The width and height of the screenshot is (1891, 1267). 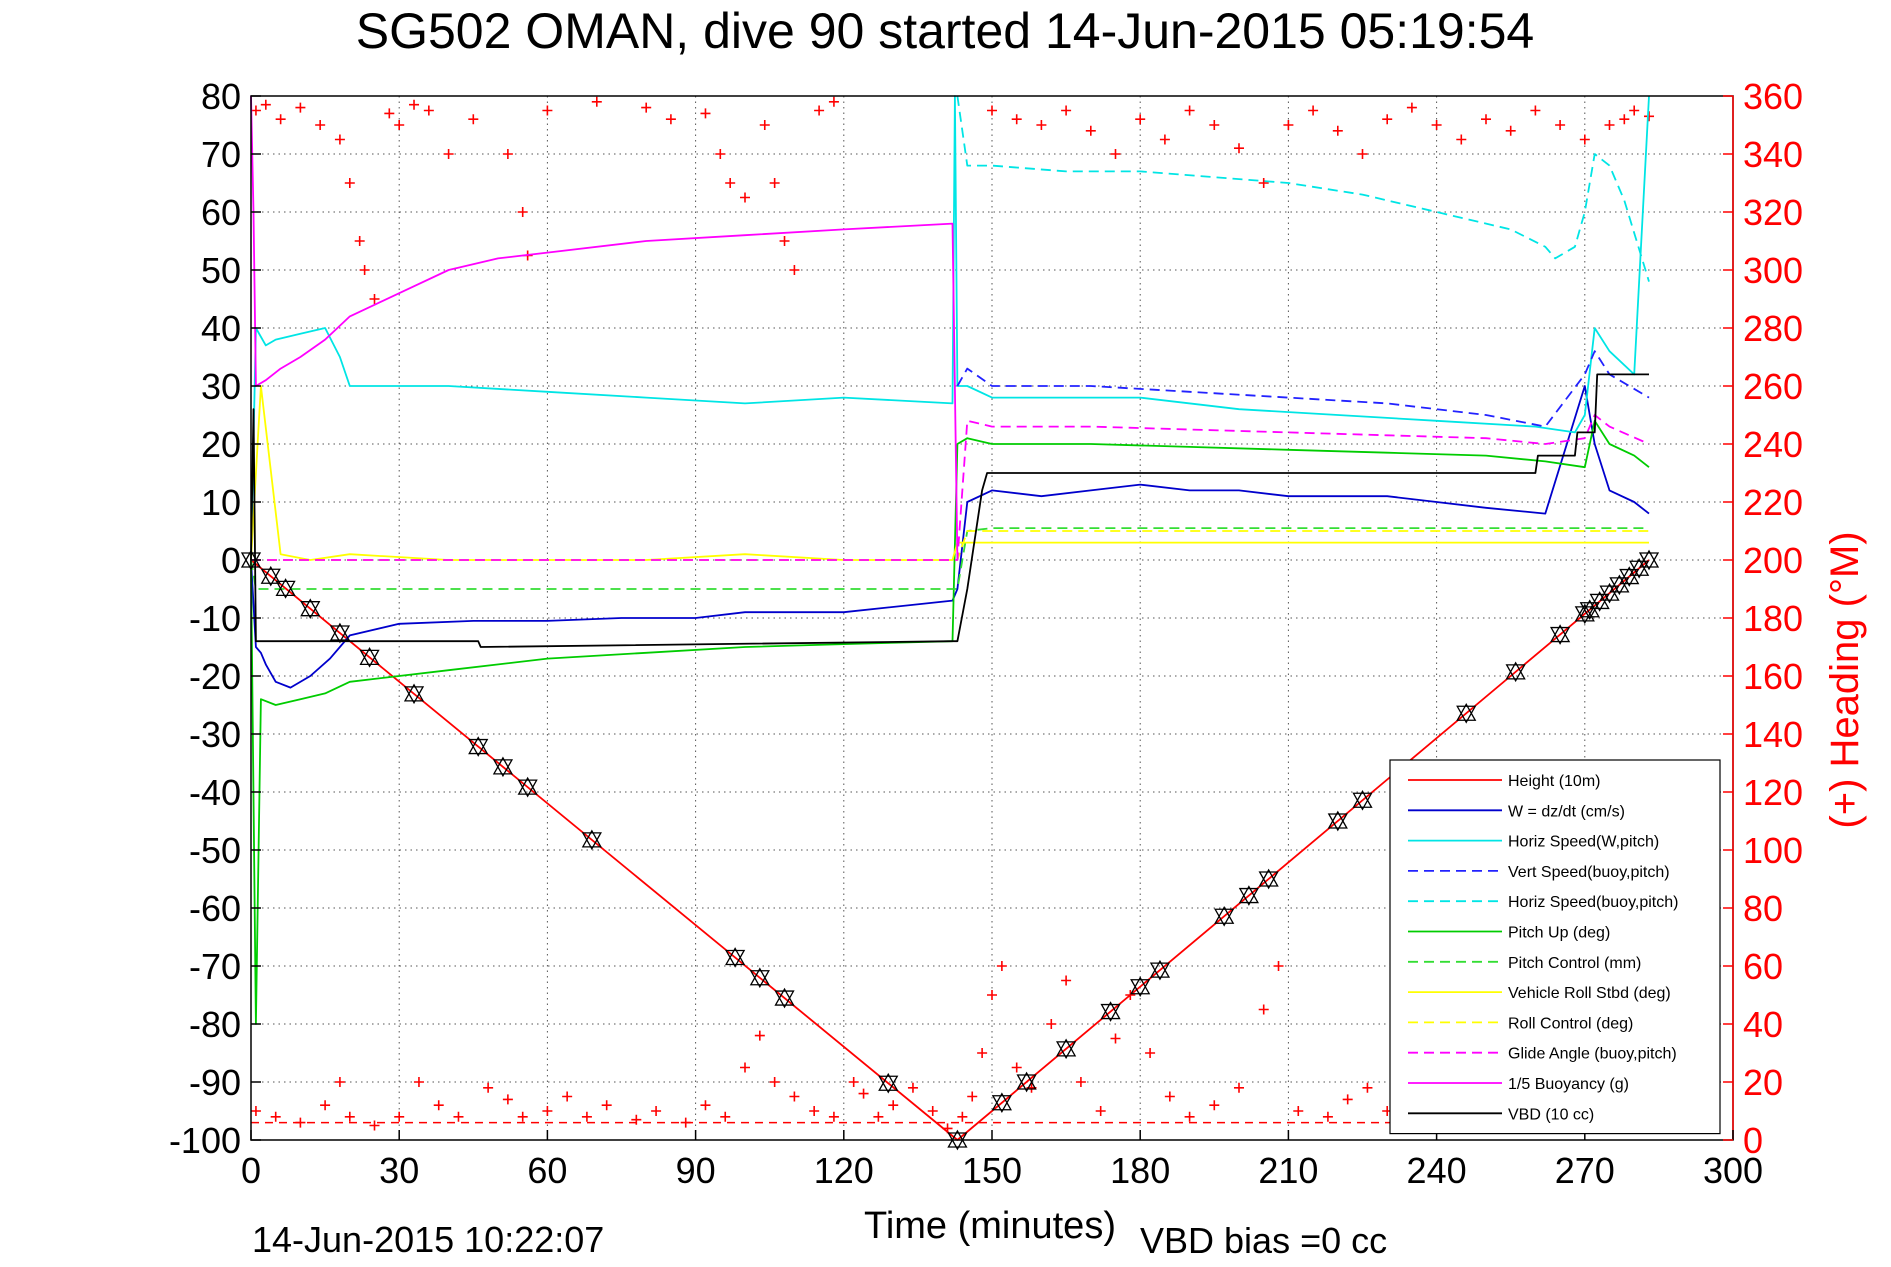 I want to click on y2-tick-label: 220, so click(x=1773, y=502).